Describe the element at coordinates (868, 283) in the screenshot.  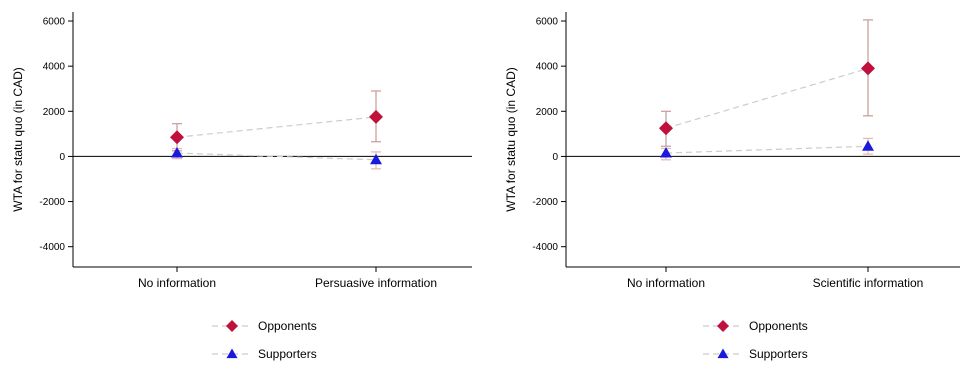
I see `x-tick-label: Scientific information` at that location.